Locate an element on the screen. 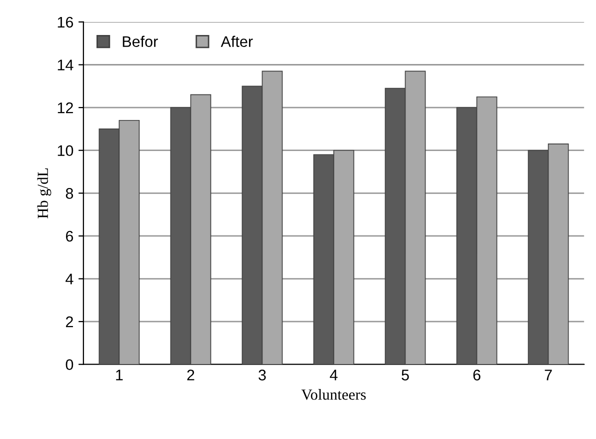  y-tick-label: 16 is located at coordinates (66, 22).